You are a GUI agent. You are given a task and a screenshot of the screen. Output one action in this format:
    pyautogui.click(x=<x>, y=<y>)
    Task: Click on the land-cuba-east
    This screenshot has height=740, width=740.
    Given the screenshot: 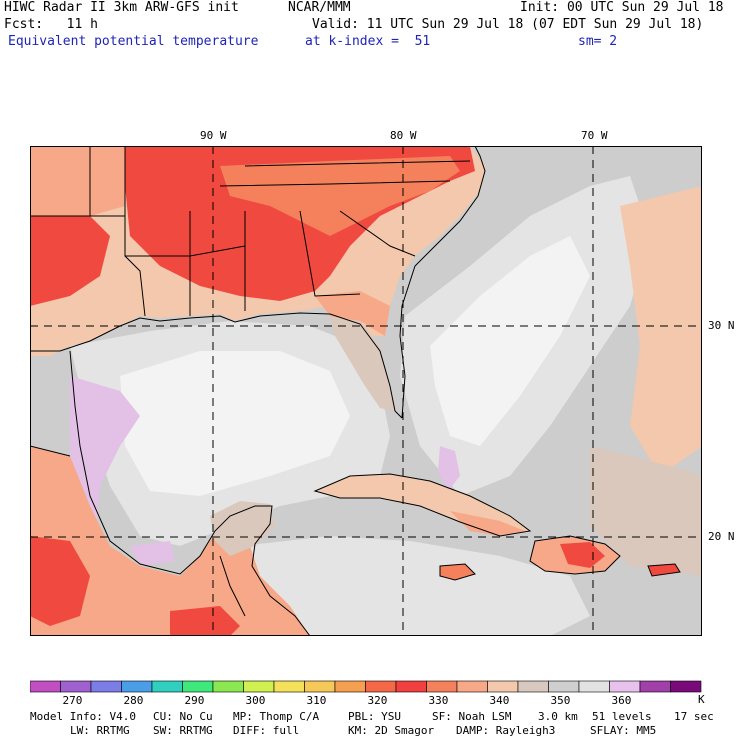 What is the action you would take?
    pyautogui.click(x=487, y=523)
    